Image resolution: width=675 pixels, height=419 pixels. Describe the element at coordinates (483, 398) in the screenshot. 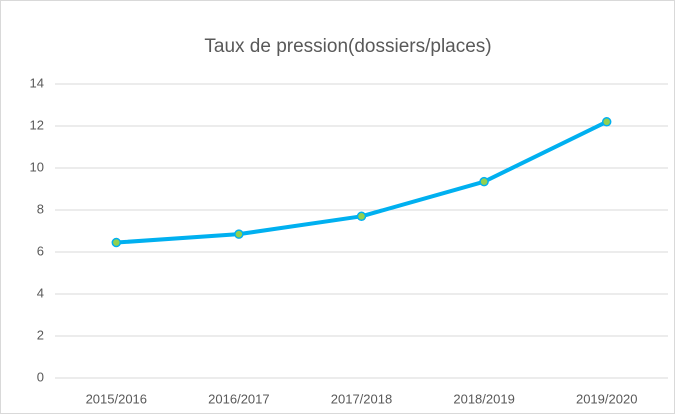

I see `x-tick-label: 2018/2019` at that location.